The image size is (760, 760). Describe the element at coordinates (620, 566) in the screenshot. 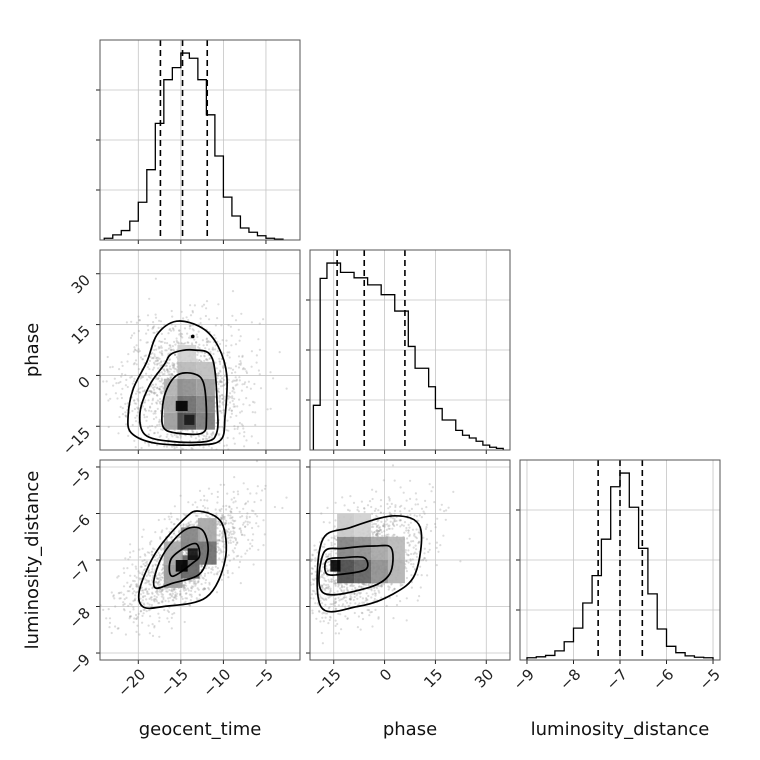

I see `histogram-luminosity-distance` at that location.